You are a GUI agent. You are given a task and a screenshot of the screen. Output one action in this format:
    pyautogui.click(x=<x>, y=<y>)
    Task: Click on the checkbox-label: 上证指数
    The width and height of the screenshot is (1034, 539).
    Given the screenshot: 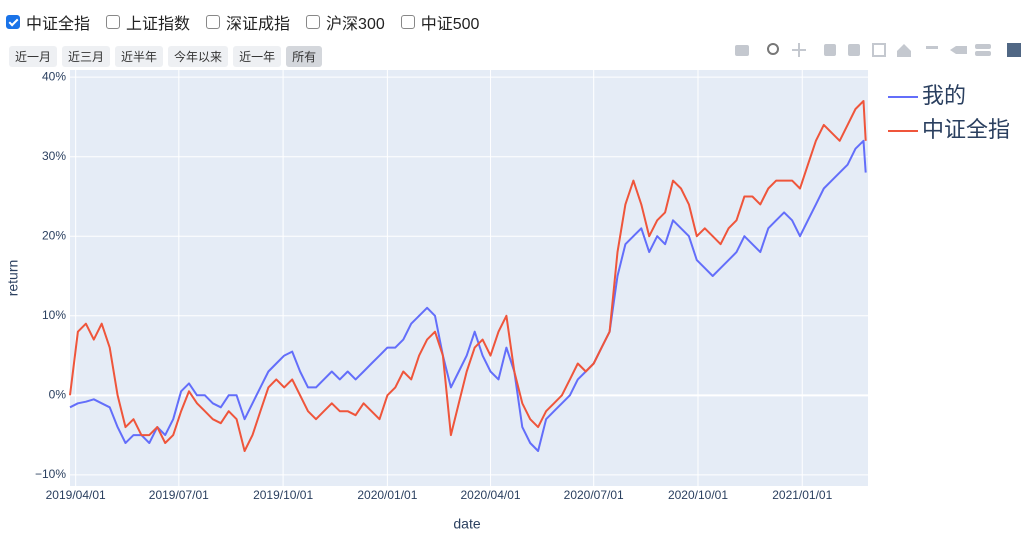 What is the action you would take?
    pyautogui.click(x=158, y=24)
    